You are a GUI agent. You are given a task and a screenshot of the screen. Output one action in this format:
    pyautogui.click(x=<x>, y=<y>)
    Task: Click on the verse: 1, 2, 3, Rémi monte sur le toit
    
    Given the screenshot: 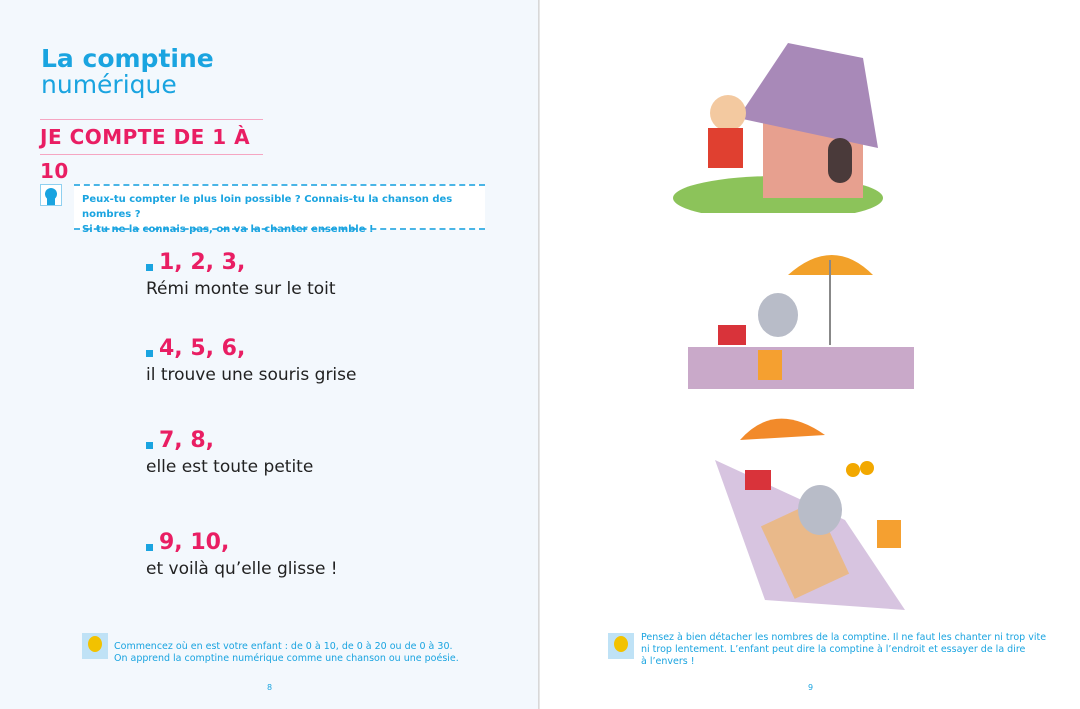 What is the action you would take?
    pyautogui.click(x=241, y=274)
    